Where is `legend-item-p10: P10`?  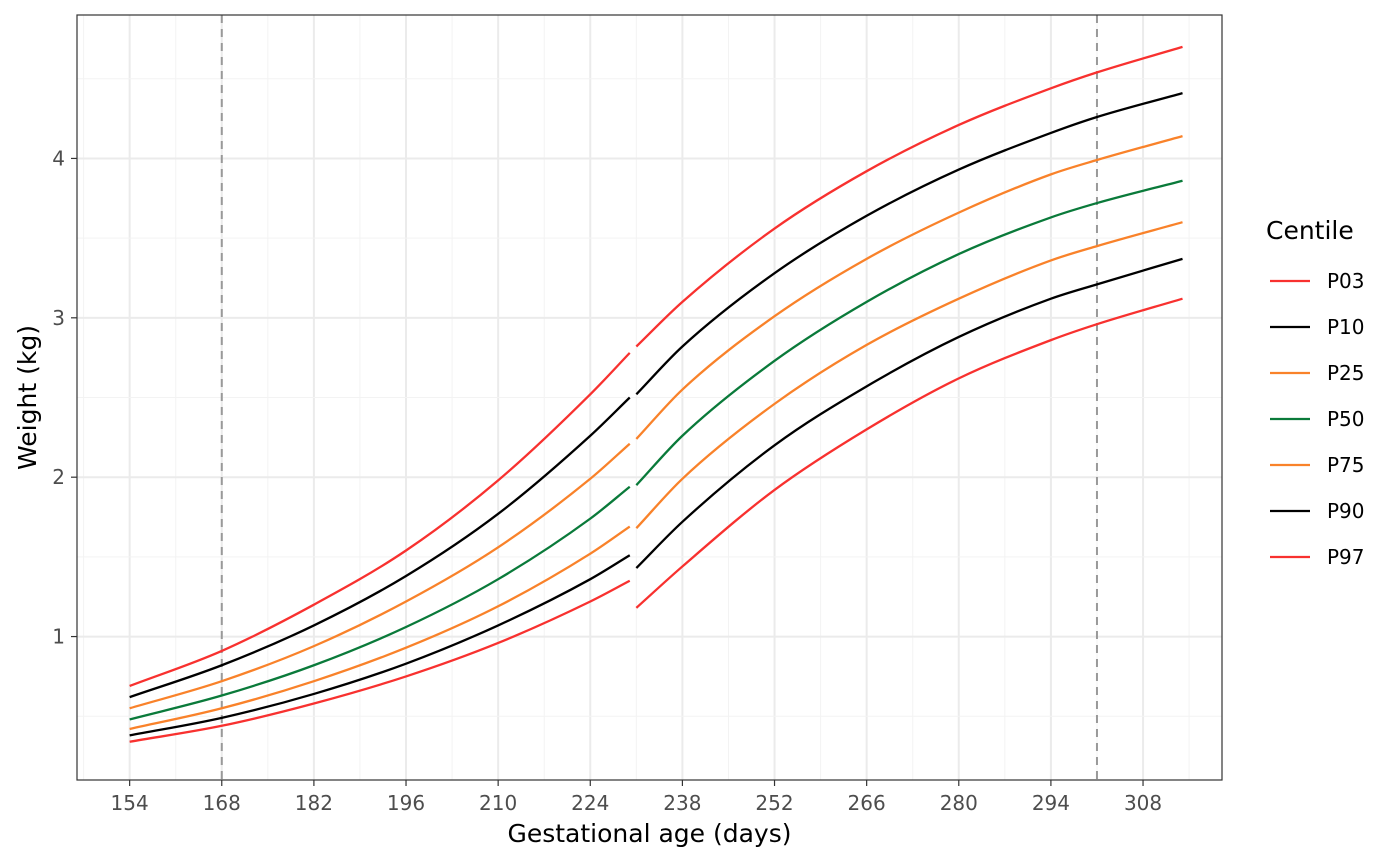
legend-item-p10: P10 is located at coordinates (1317, 327).